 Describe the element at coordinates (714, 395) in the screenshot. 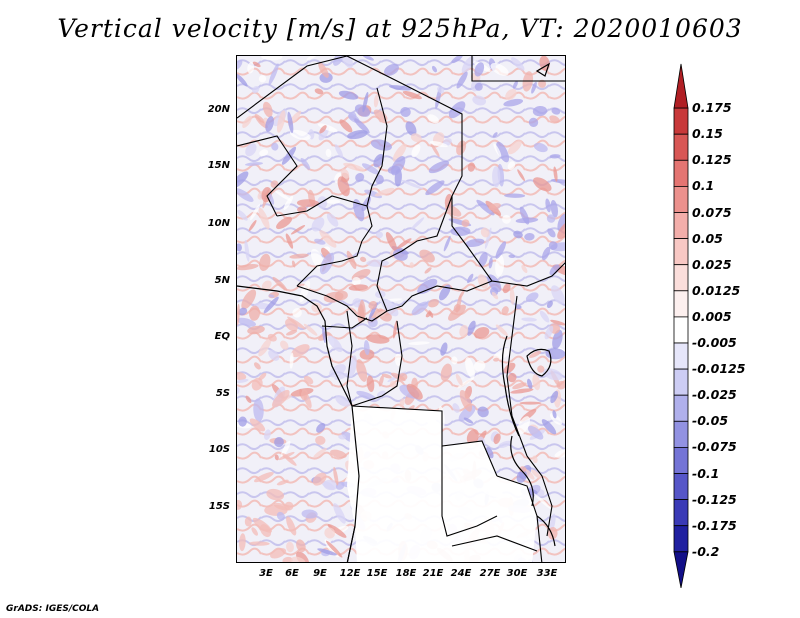

I see `colorbar-tick-label: -0.025` at that location.